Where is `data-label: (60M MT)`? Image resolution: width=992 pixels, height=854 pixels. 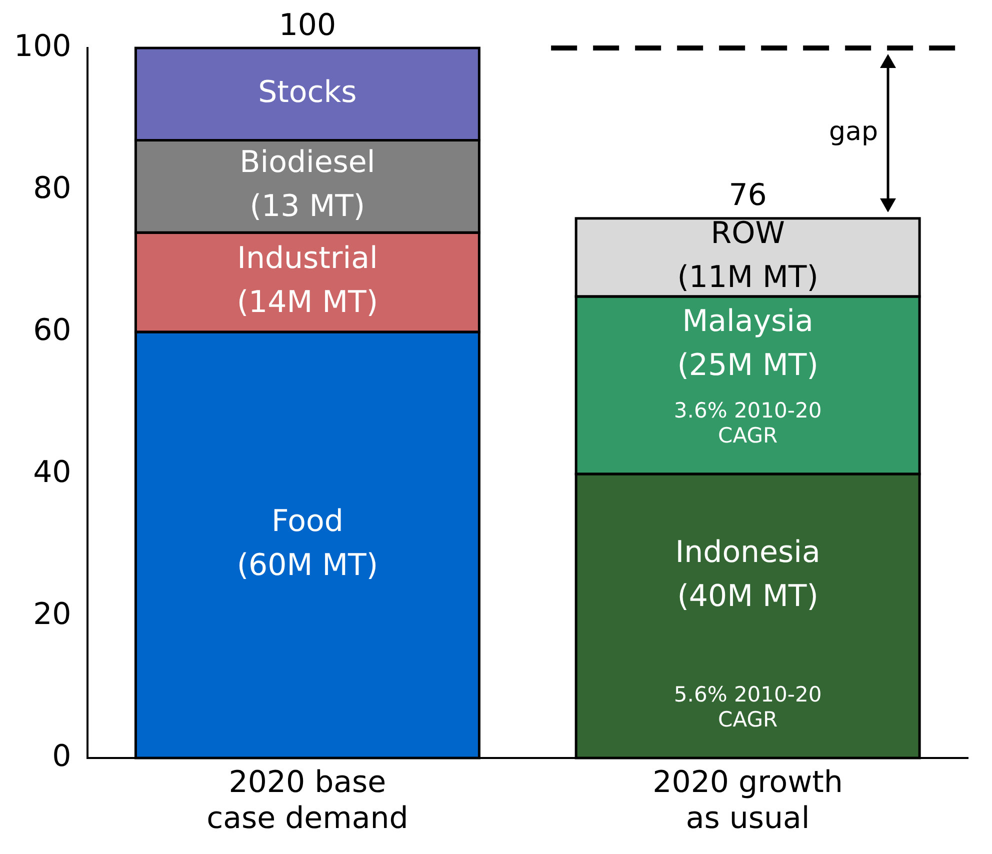 data-label: (60M MT) is located at coordinates (307, 565).